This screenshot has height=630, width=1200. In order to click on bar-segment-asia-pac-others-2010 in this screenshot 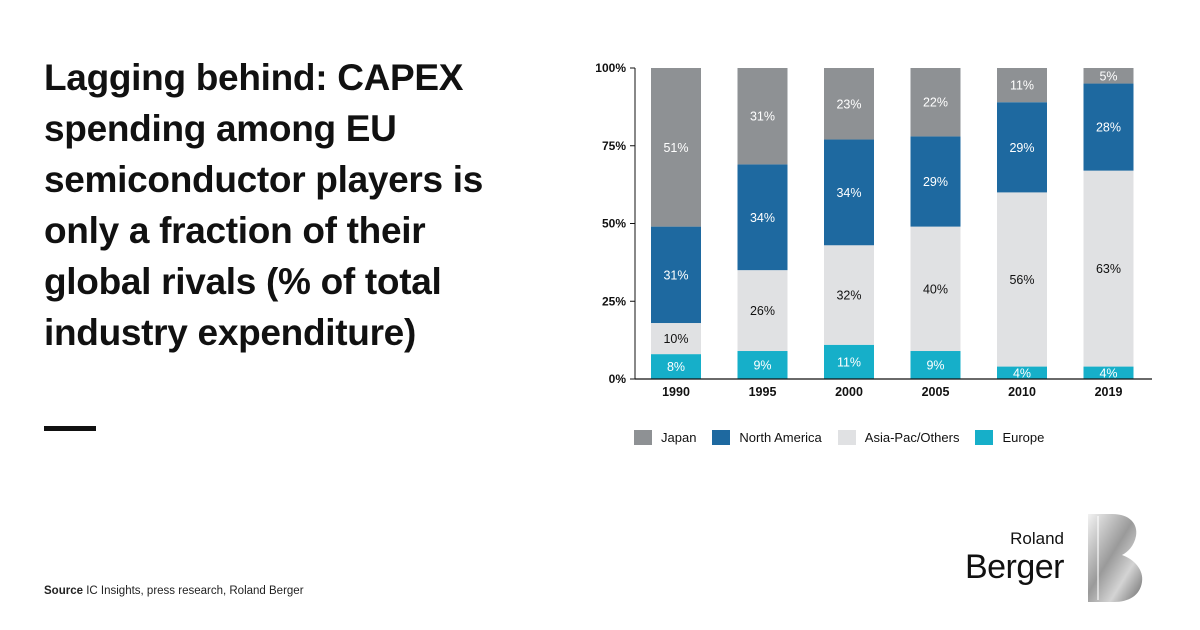, I will do `click(1022, 279)`.